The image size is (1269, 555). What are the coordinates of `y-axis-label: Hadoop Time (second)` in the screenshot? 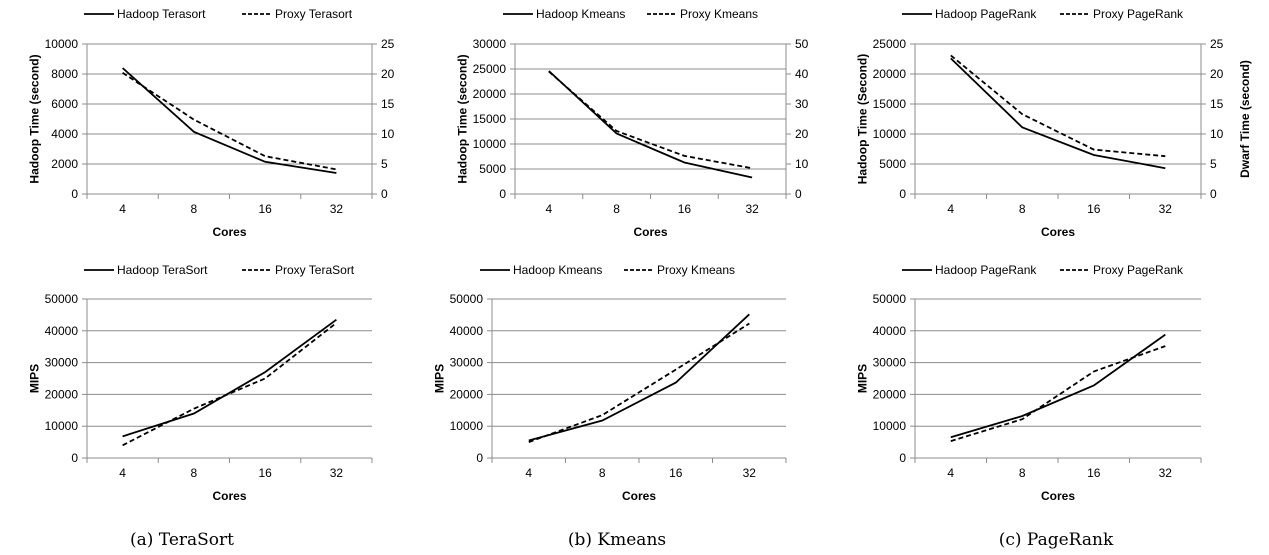 It's located at (463, 118).